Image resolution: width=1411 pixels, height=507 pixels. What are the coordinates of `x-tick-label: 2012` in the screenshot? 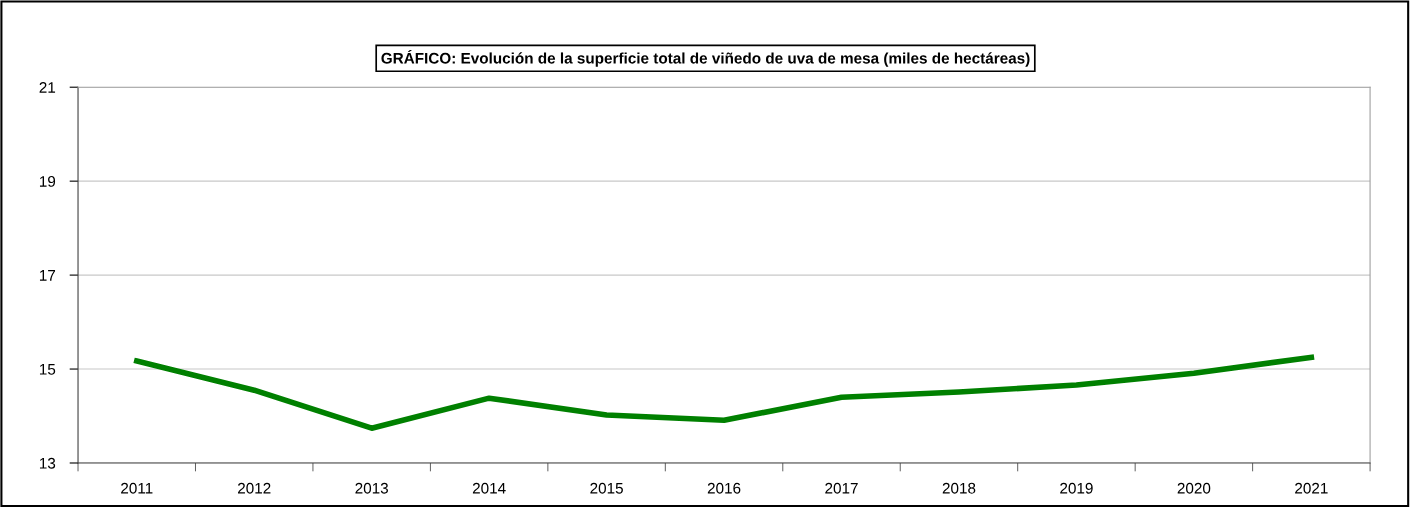 It's located at (254, 488).